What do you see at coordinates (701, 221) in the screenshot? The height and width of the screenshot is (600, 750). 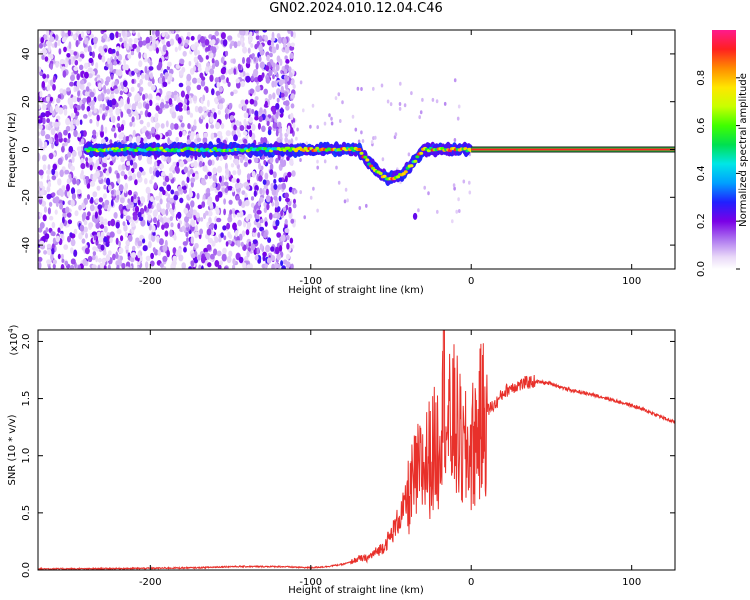 I see `colorbar-tick-label: 0.2` at bounding box center [701, 221].